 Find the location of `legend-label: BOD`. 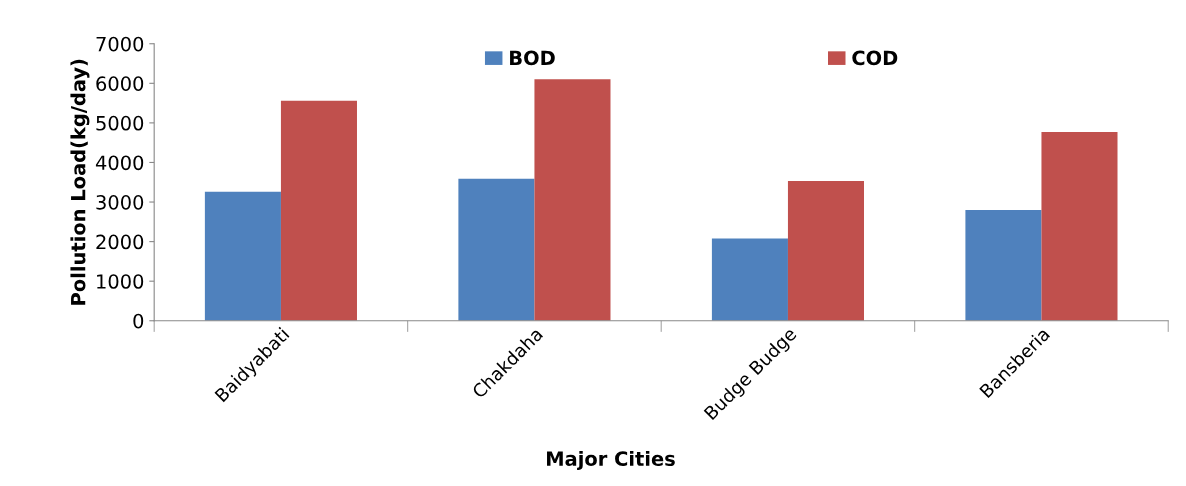

legend-label: BOD is located at coordinates (532, 58).